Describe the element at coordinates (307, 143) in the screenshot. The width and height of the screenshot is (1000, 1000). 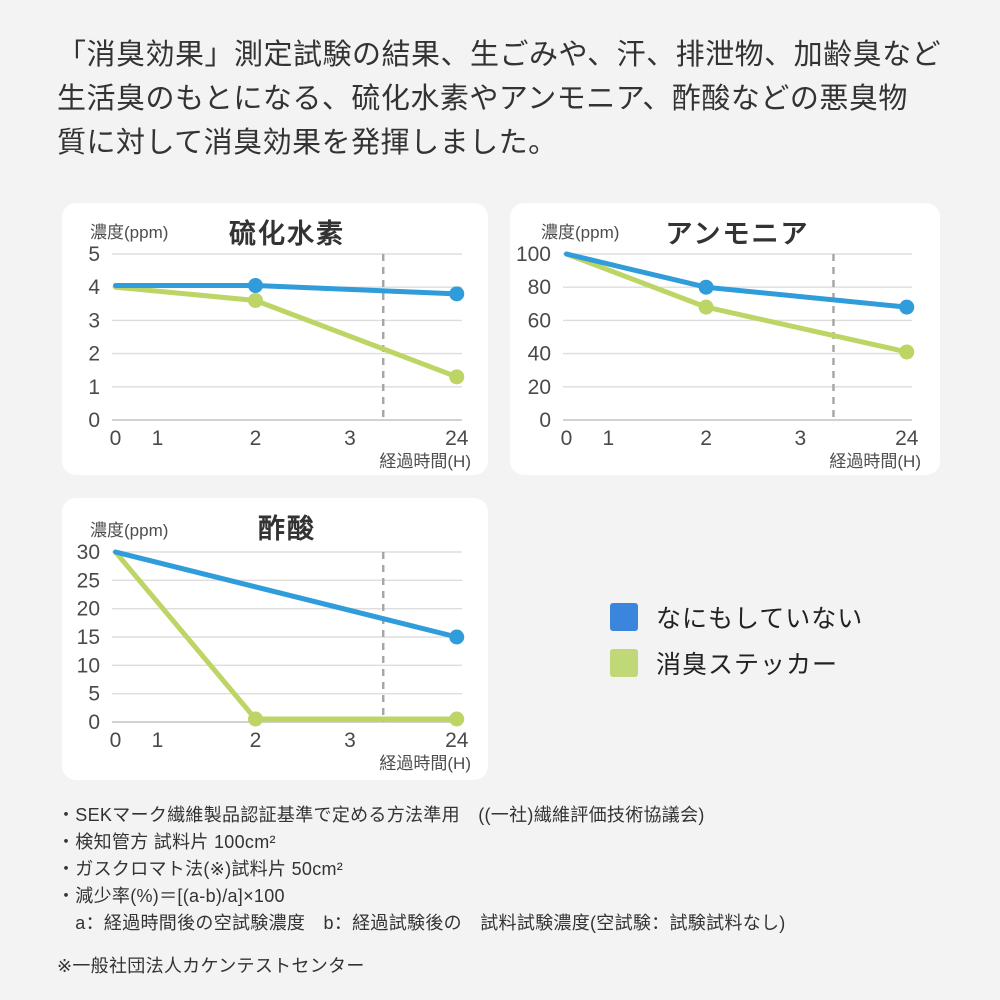
I see `headline-line-3: 質に対して消臭効果を発揮しました。` at that location.